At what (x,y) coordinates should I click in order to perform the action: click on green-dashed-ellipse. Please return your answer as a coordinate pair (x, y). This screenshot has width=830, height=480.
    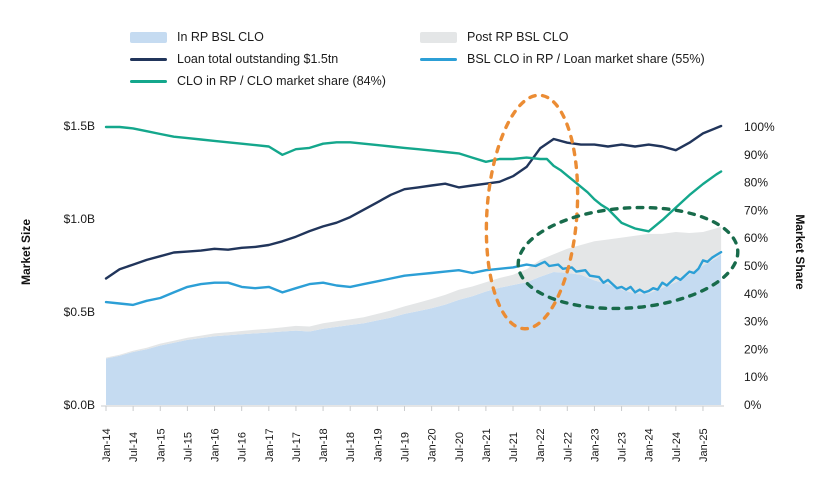
    Looking at the image, I should click on (628, 258).